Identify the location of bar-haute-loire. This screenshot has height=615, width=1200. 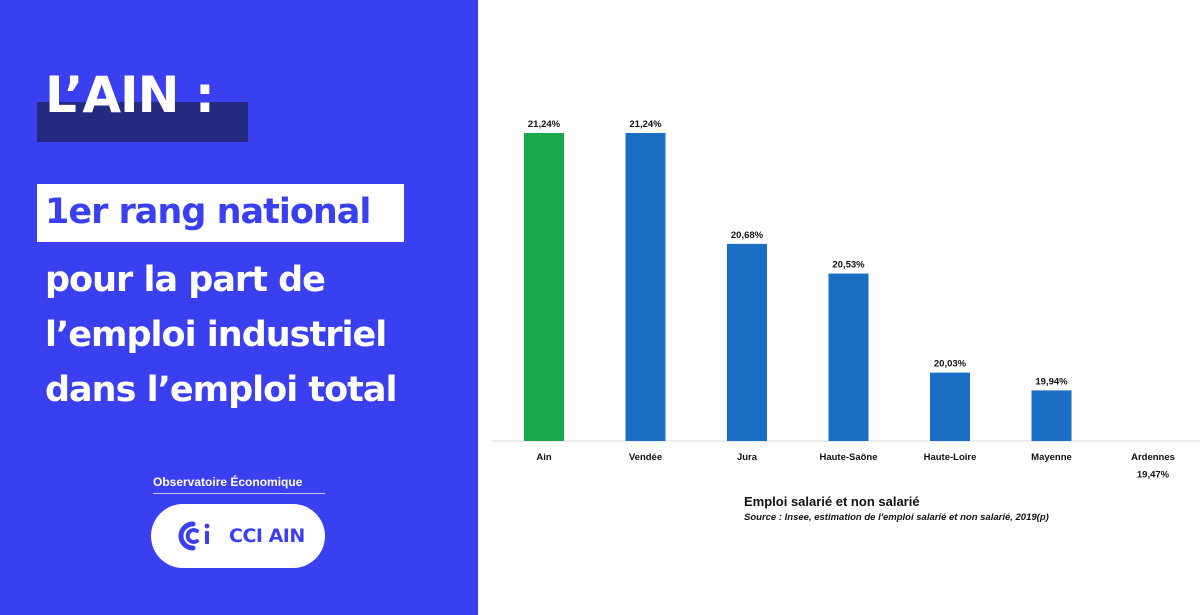
(950, 406).